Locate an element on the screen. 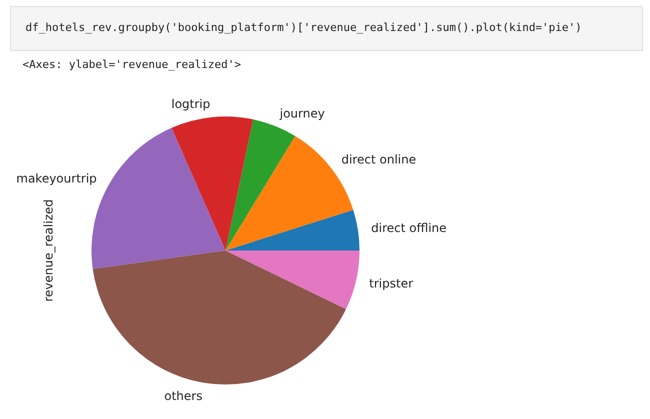  slice-label: logtrip is located at coordinates (190, 103).